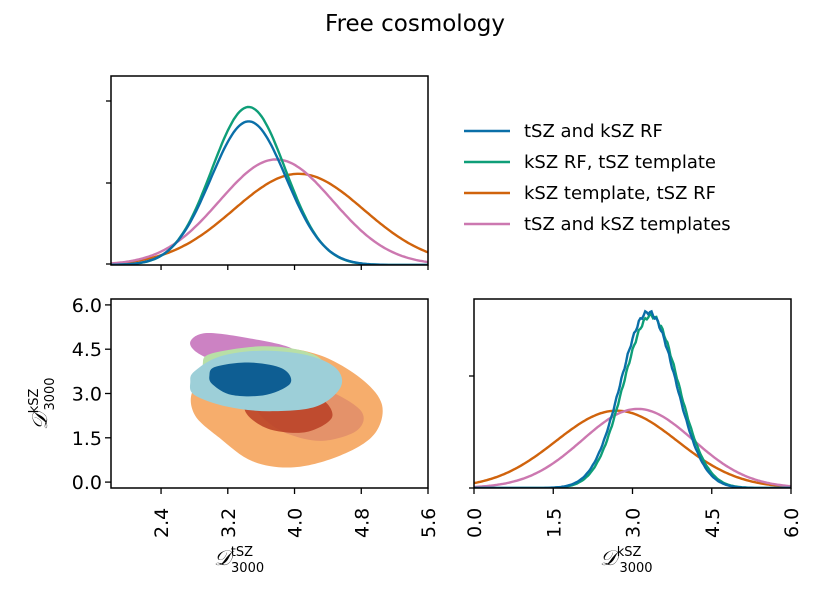 The height and width of the screenshot is (600, 830). I want to click on ksz-marginal-frame, so click(632, 393).